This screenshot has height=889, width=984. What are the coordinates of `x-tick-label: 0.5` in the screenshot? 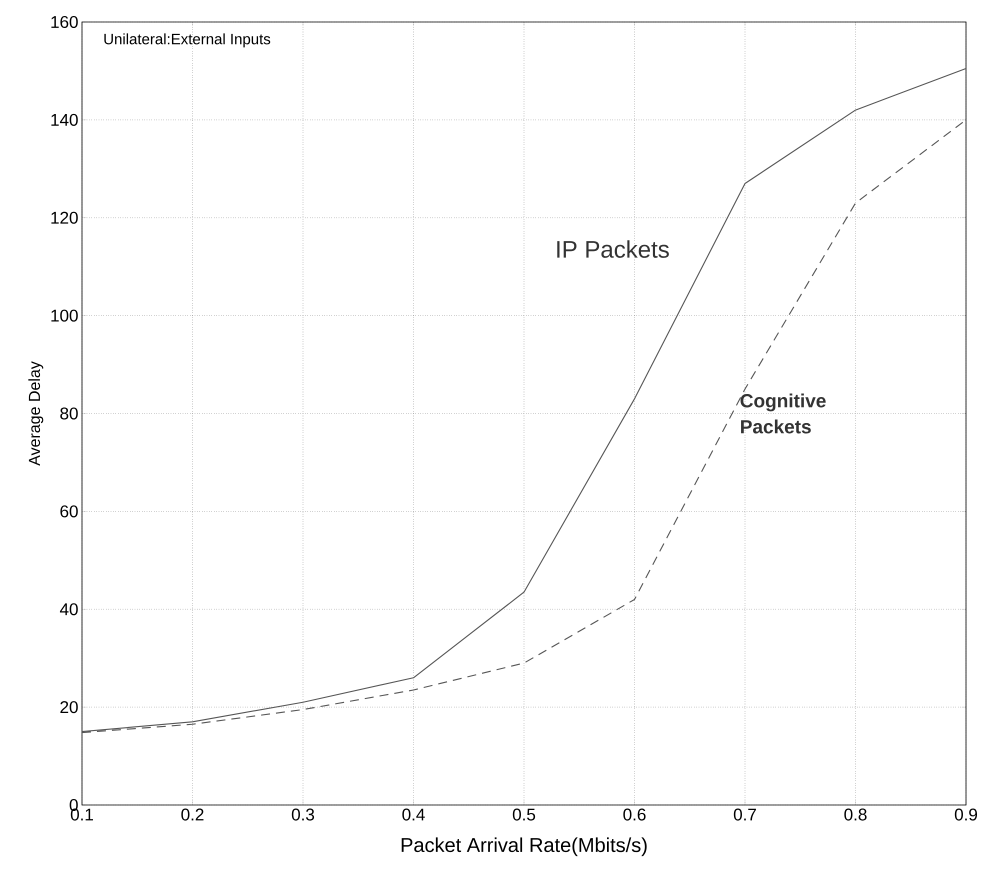 It's located at (524, 814).